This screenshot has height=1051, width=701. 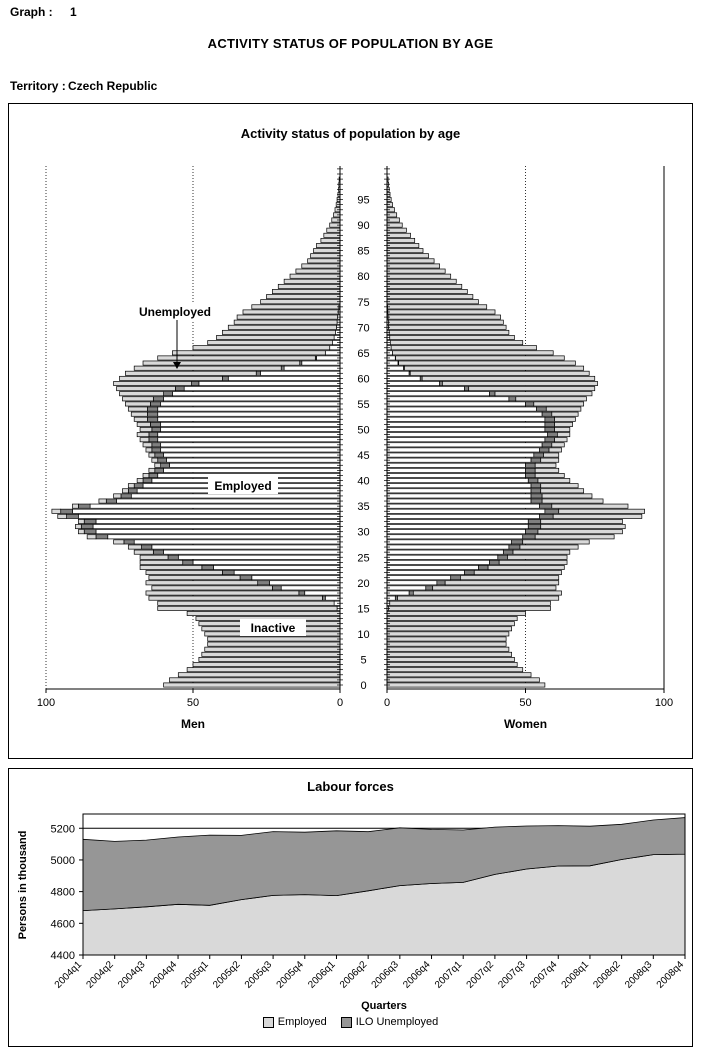 What do you see at coordinates (384, 884) in the screenshot?
I see `plot-border` at bounding box center [384, 884].